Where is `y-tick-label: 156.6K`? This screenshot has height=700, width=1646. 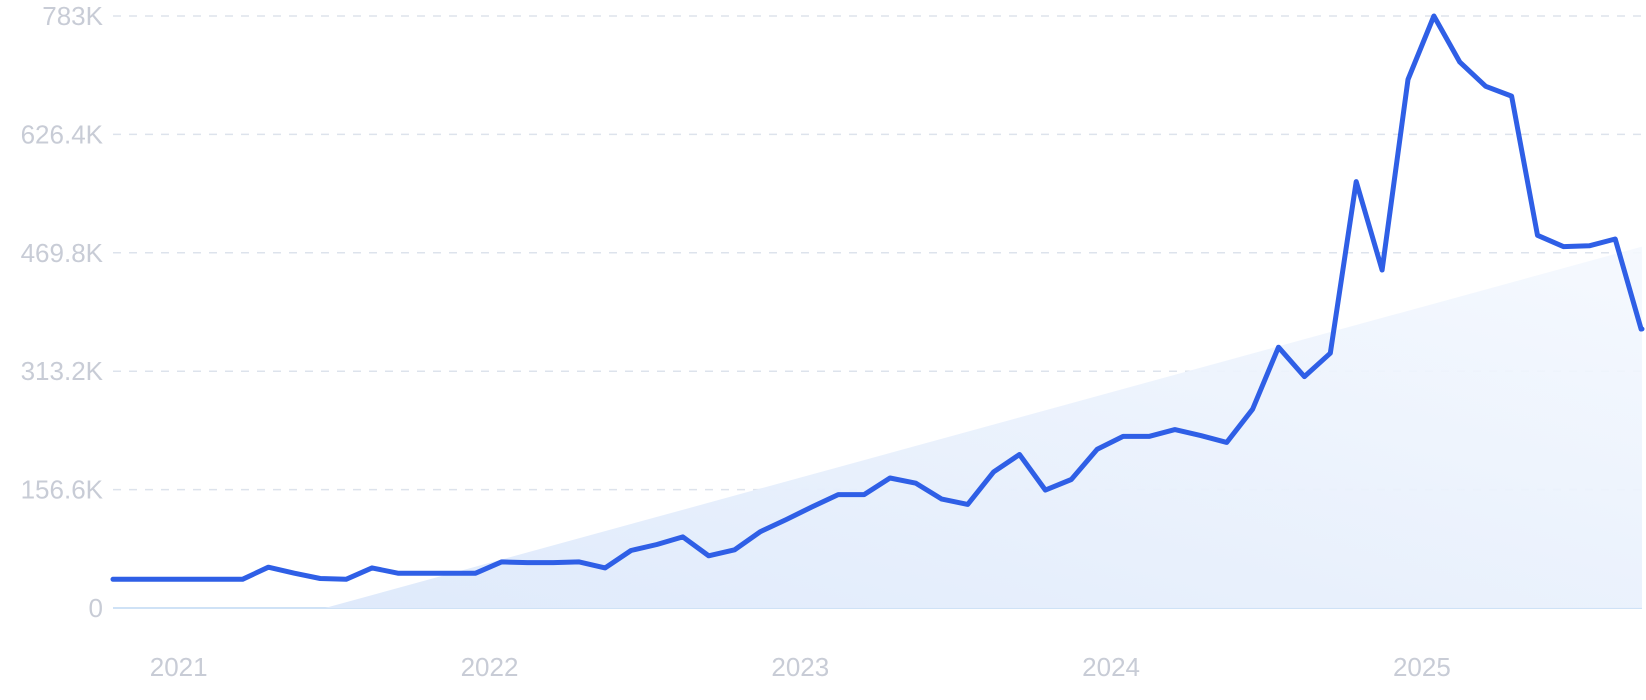
y-tick-label: 156.6K is located at coordinates (62, 490).